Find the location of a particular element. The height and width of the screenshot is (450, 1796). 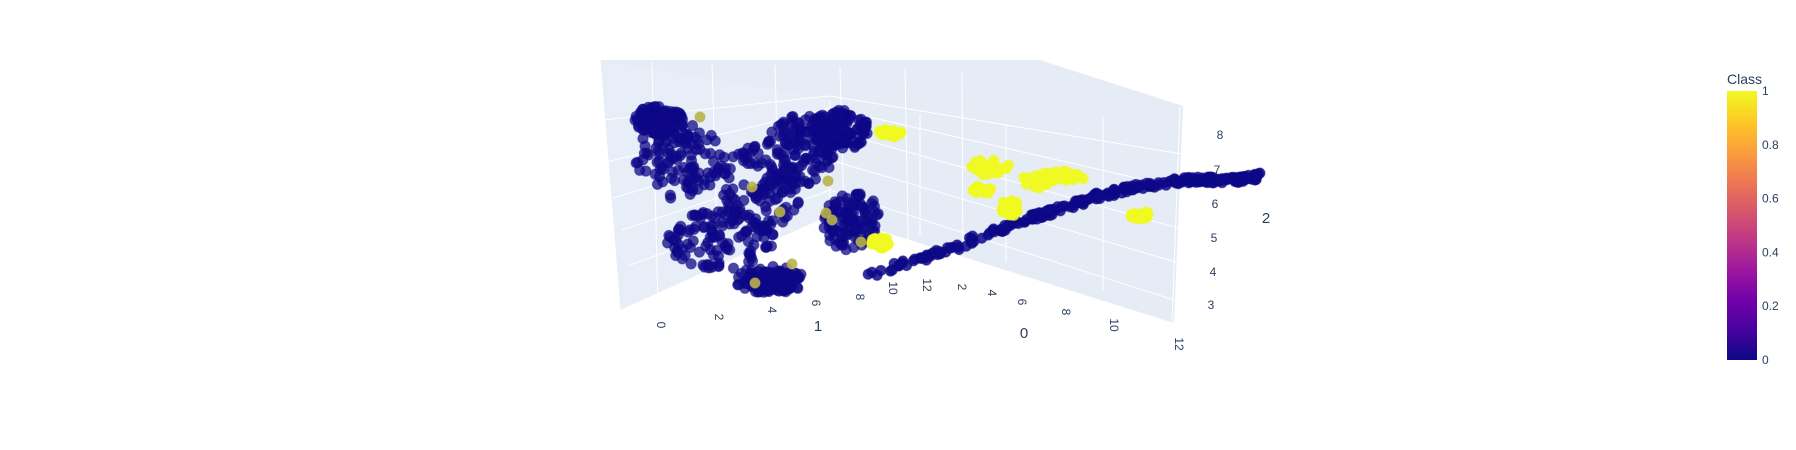

colorbar-tick-label: 0.4 is located at coordinates (1770, 252).